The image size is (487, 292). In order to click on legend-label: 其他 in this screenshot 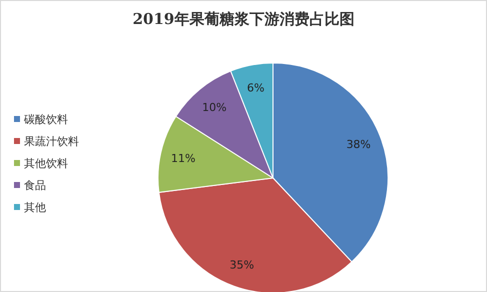, I will do `click(35, 207)`.